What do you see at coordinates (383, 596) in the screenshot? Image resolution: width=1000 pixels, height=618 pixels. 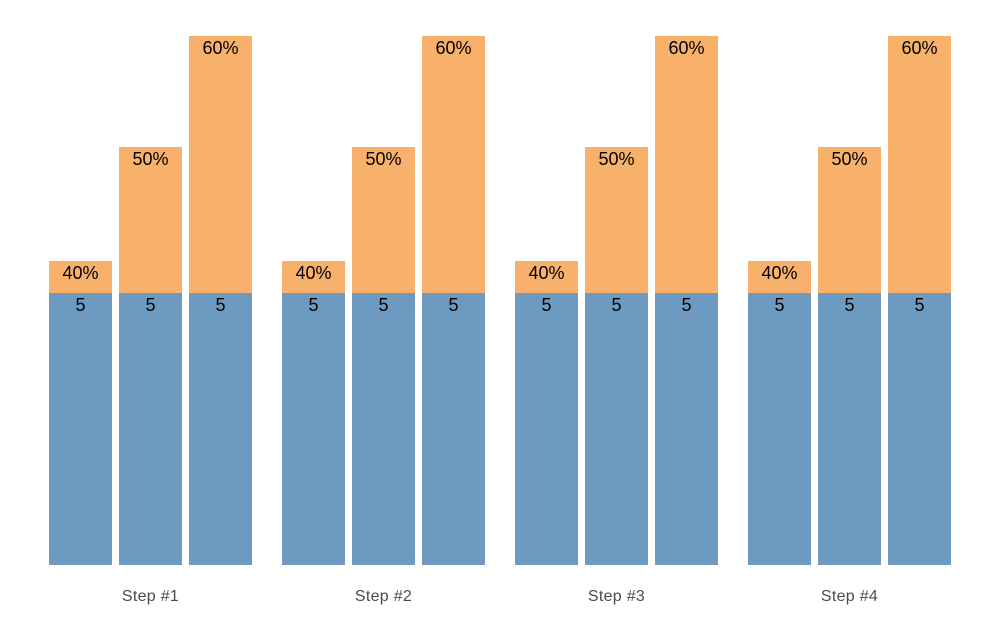 I see `x-axis-category-label: Step #2` at bounding box center [383, 596].